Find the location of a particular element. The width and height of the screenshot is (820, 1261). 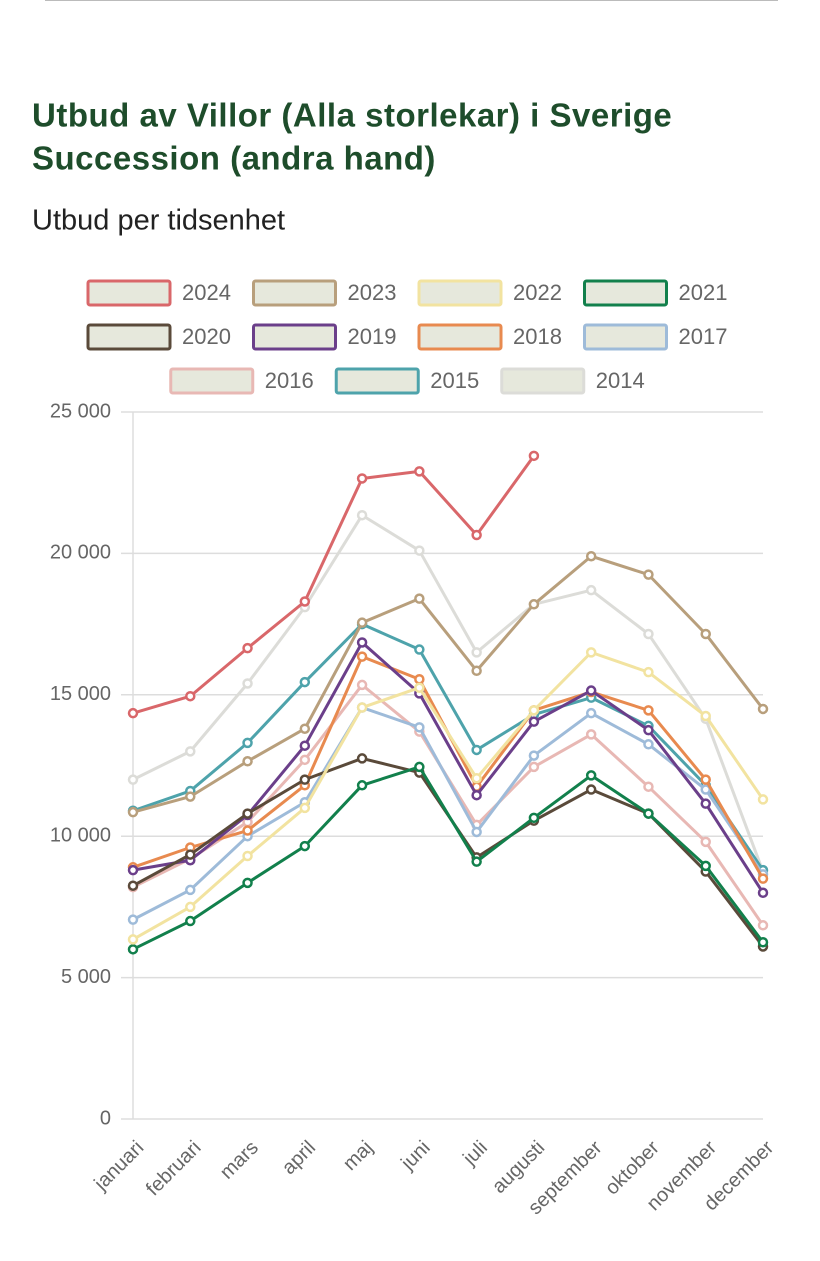

legend-label: 2017 is located at coordinates (703, 336).